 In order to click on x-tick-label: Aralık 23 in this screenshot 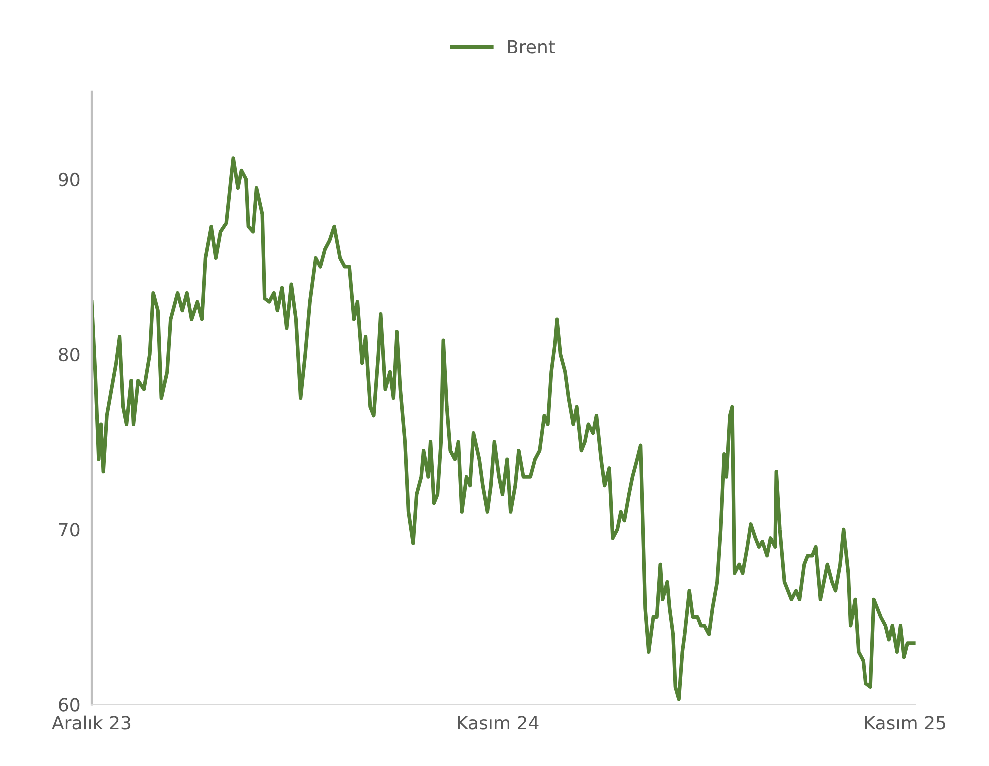, I will do `click(91, 723)`.